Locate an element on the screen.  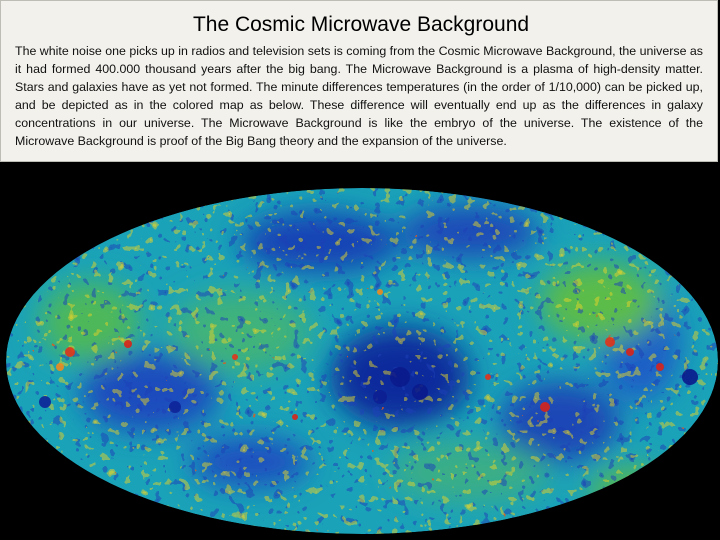
slide-title-text: The Cosmic Microwave Background is located at coordinates (361, 24).